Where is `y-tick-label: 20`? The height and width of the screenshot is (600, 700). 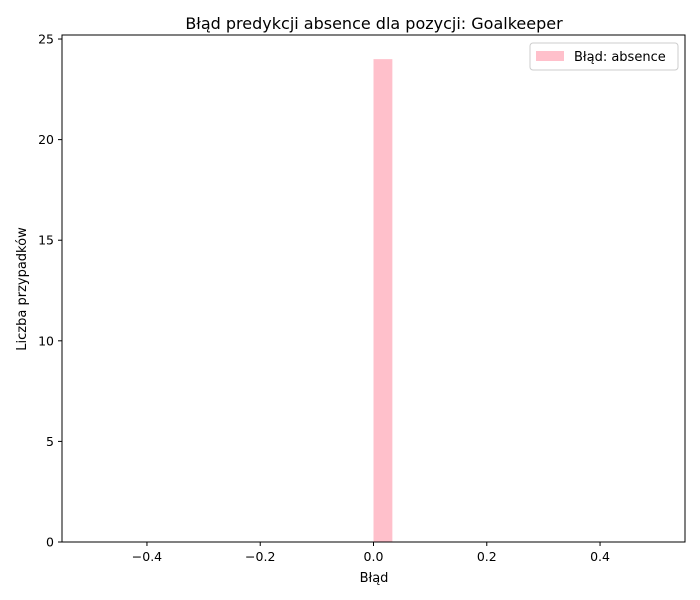
y-tick-label: 20 is located at coordinates (46, 139).